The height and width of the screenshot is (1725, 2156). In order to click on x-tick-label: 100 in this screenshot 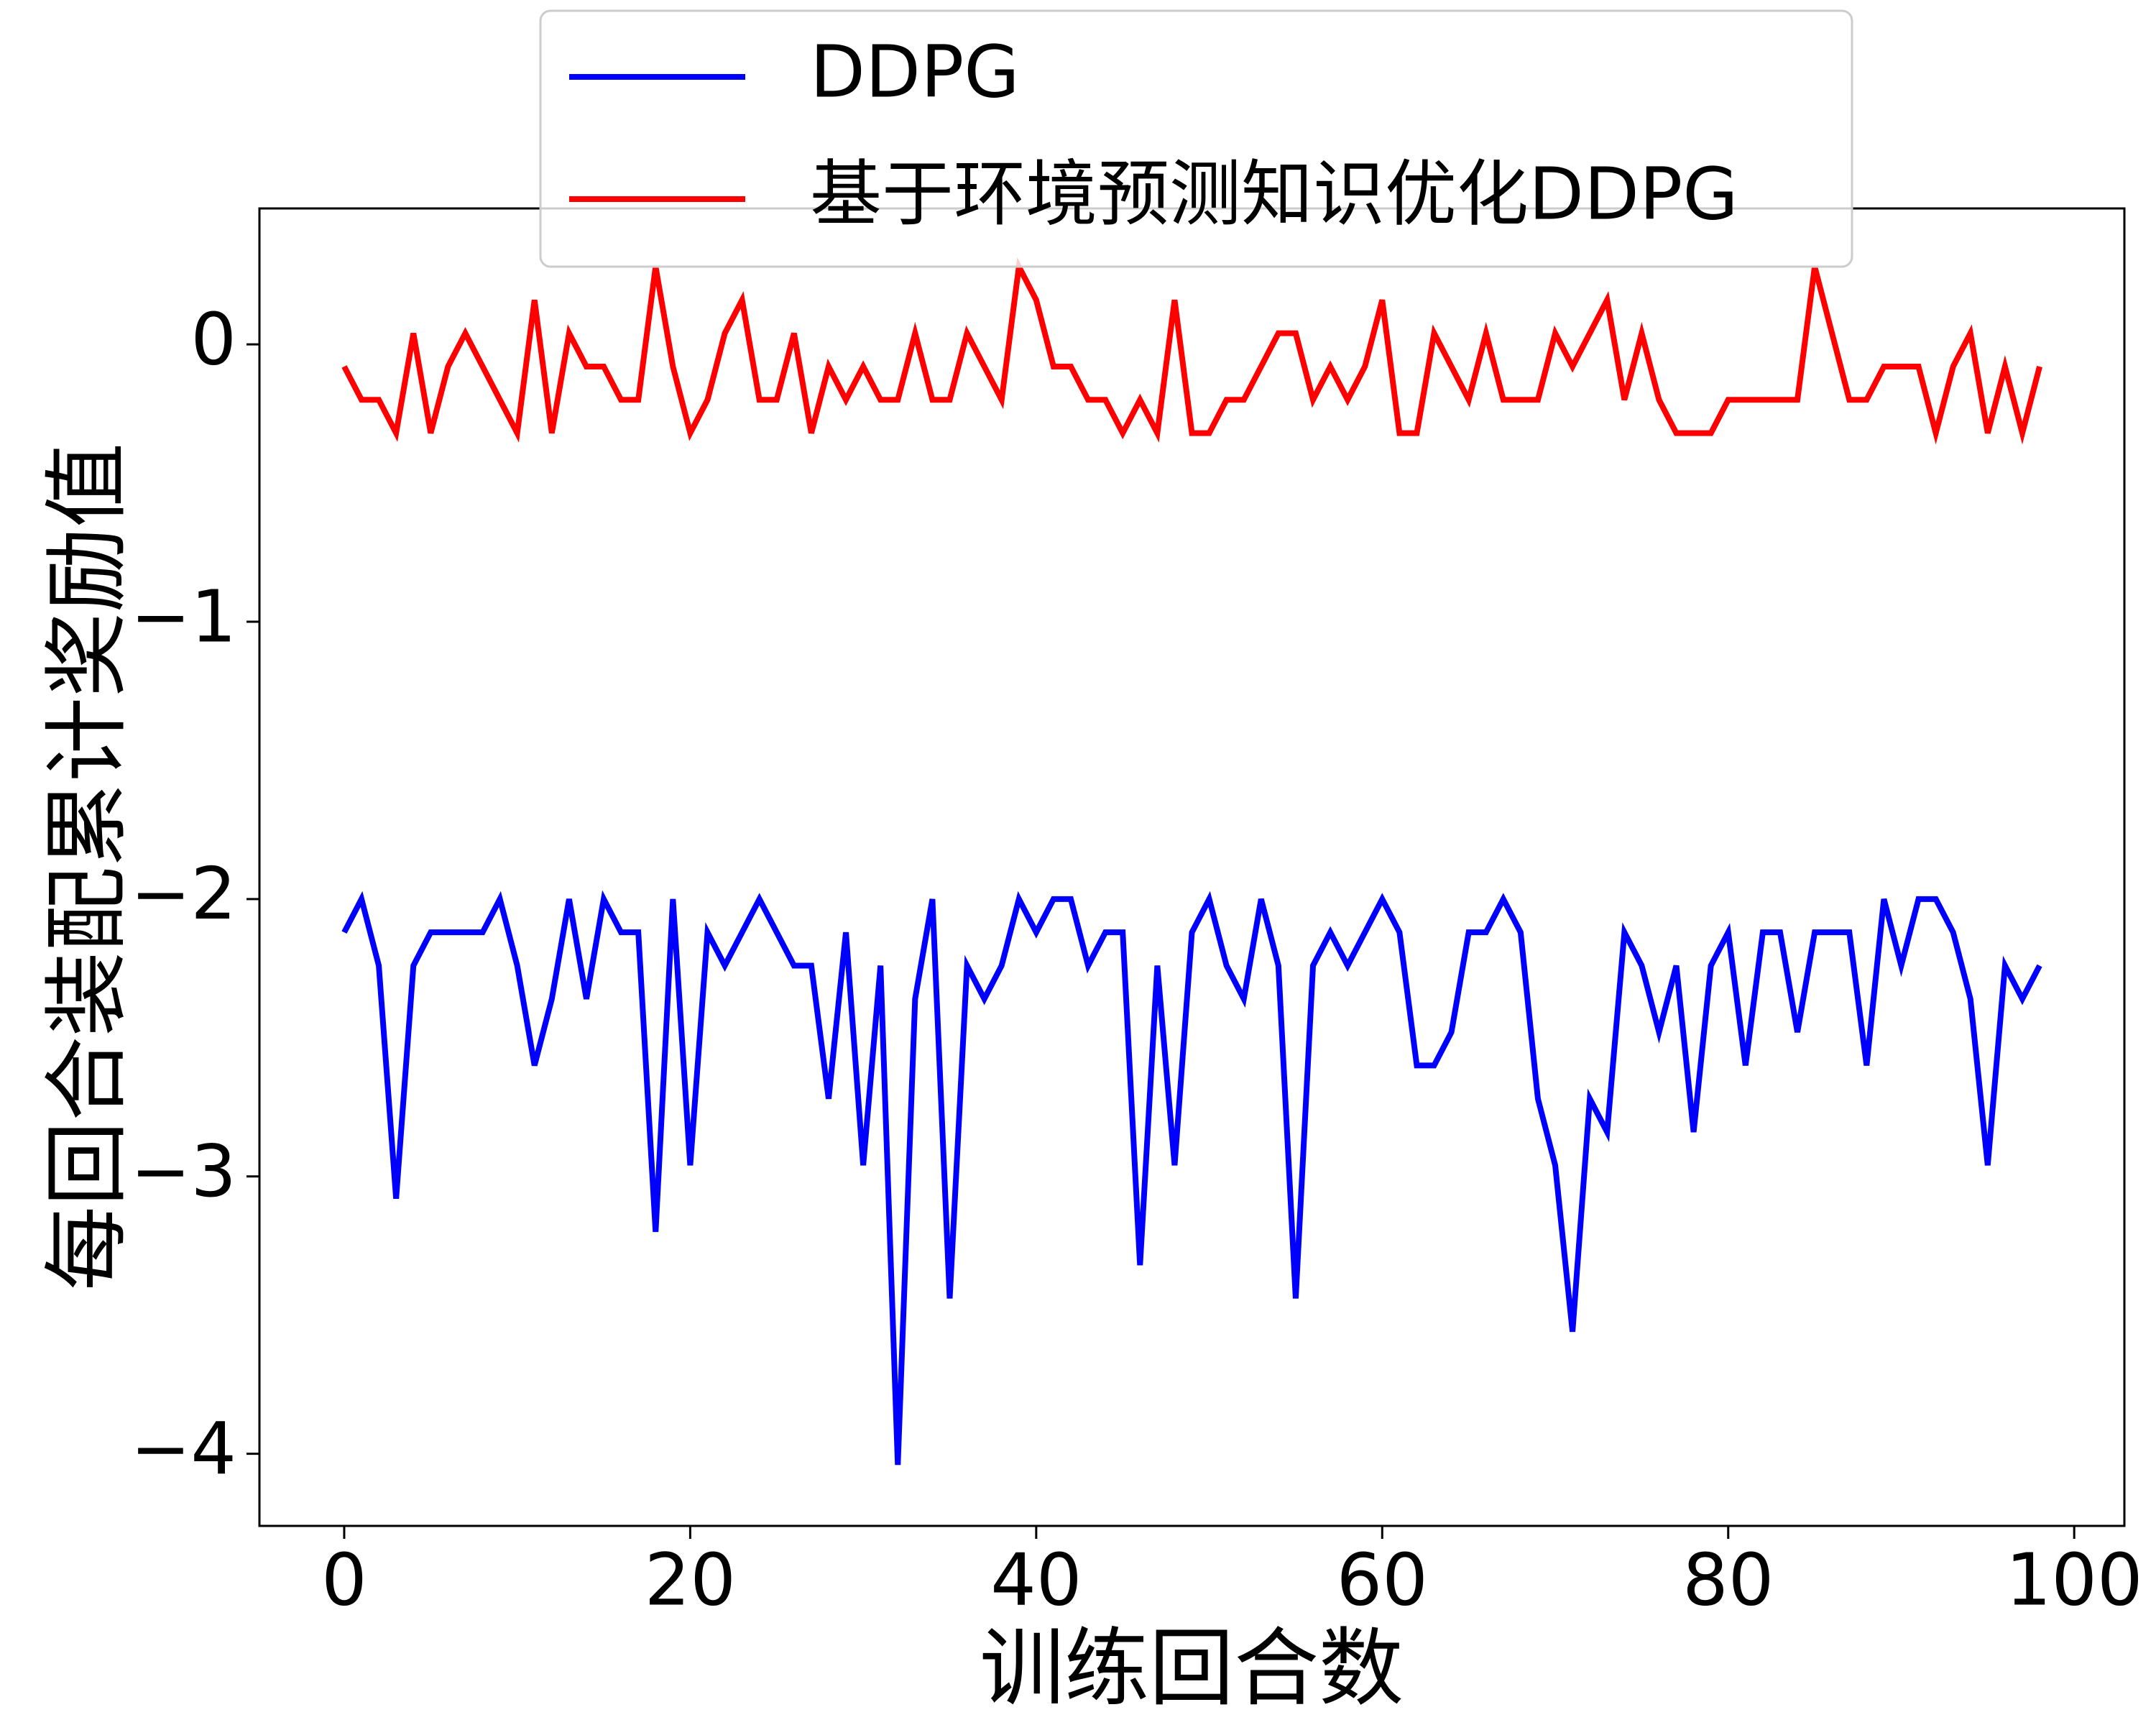, I will do `click(2074, 1579)`.